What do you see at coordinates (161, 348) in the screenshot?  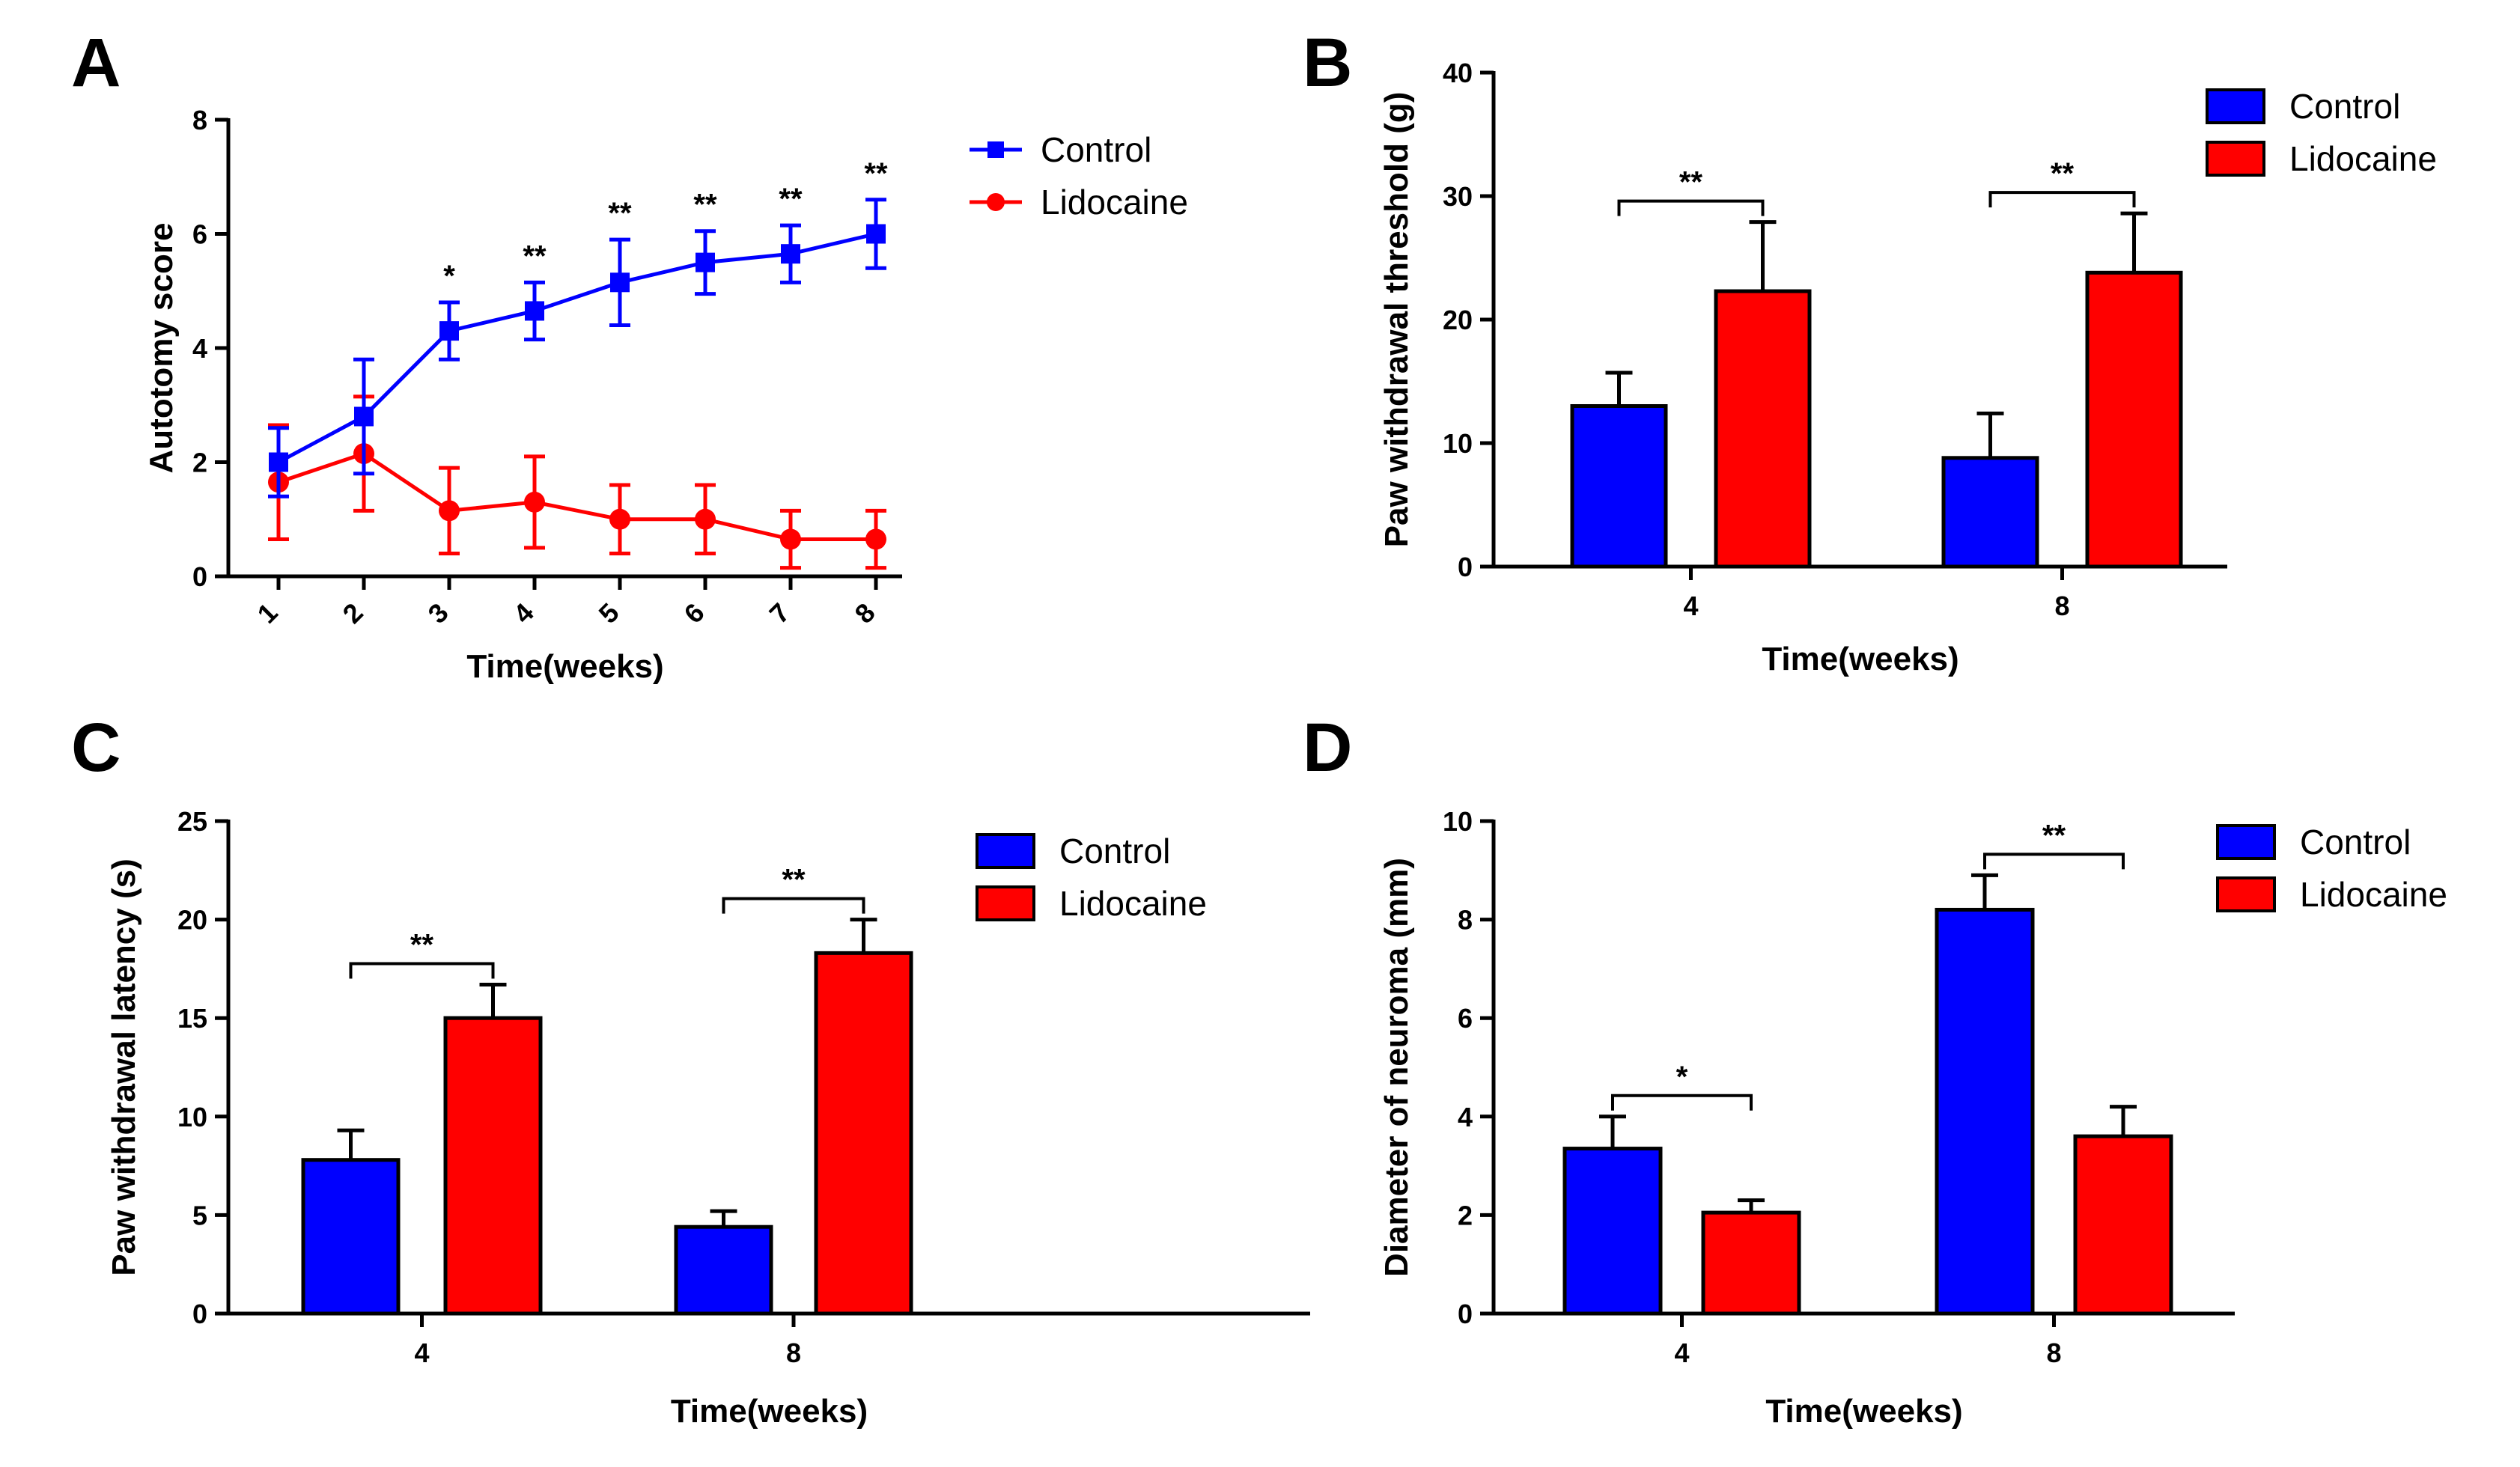 I see `y-axis-title: Autotomy score` at bounding box center [161, 348].